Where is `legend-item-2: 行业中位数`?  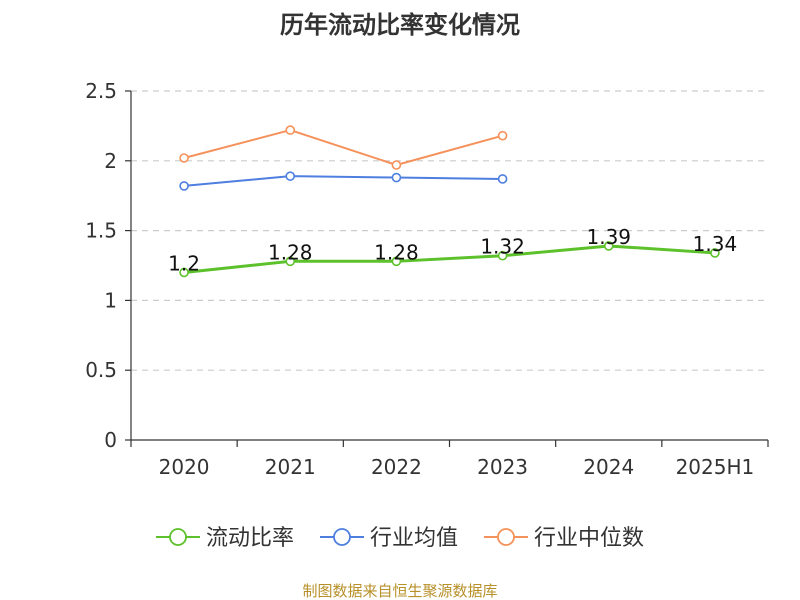 legend-item-2: 行业中位数 is located at coordinates (564, 538).